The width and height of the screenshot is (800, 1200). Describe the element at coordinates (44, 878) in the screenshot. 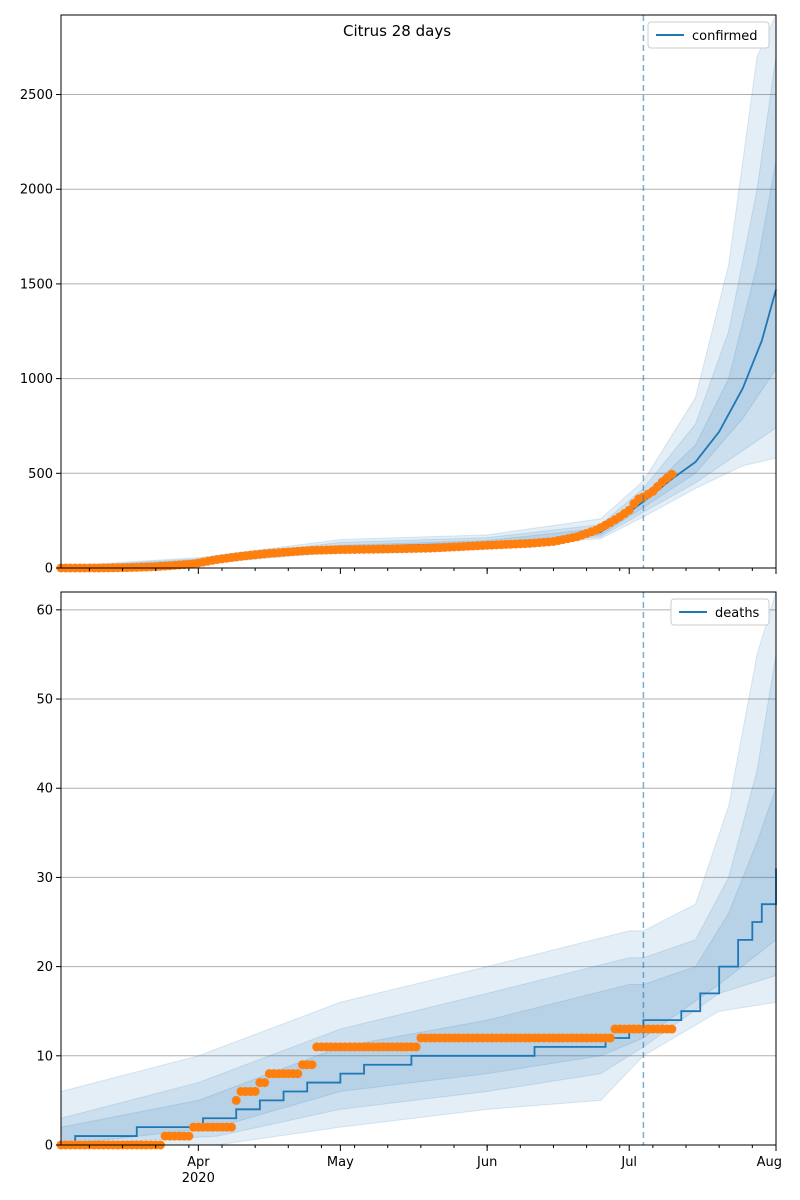

I see `y-tick-label: 30` at that location.